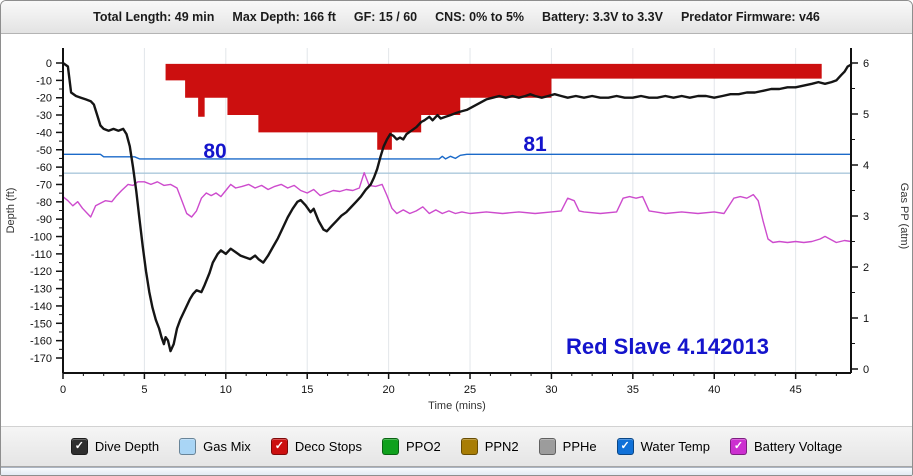  I want to click on time-tick-label: 45, so click(796, 390).